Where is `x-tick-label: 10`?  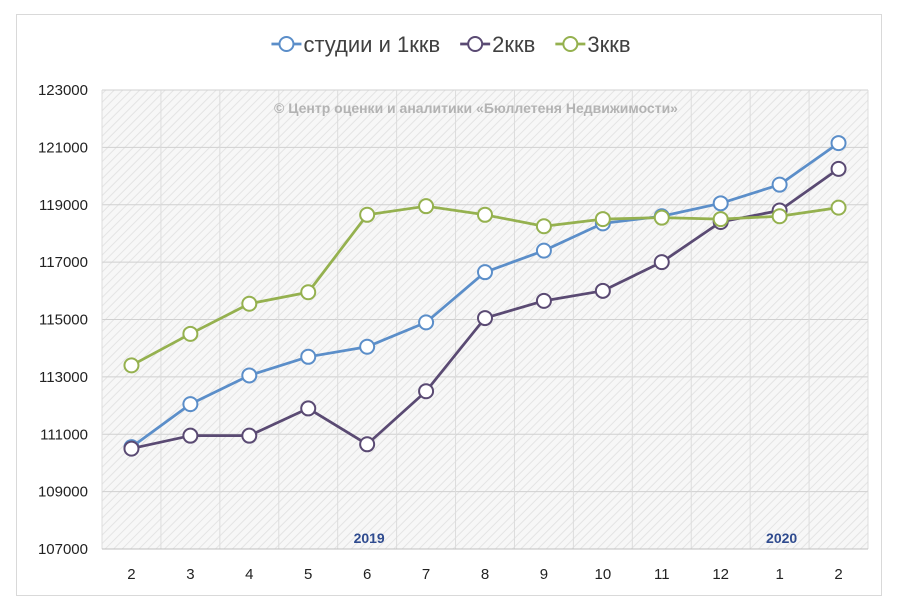
x-tick-label: 10 is located at coordinates (603, 574).